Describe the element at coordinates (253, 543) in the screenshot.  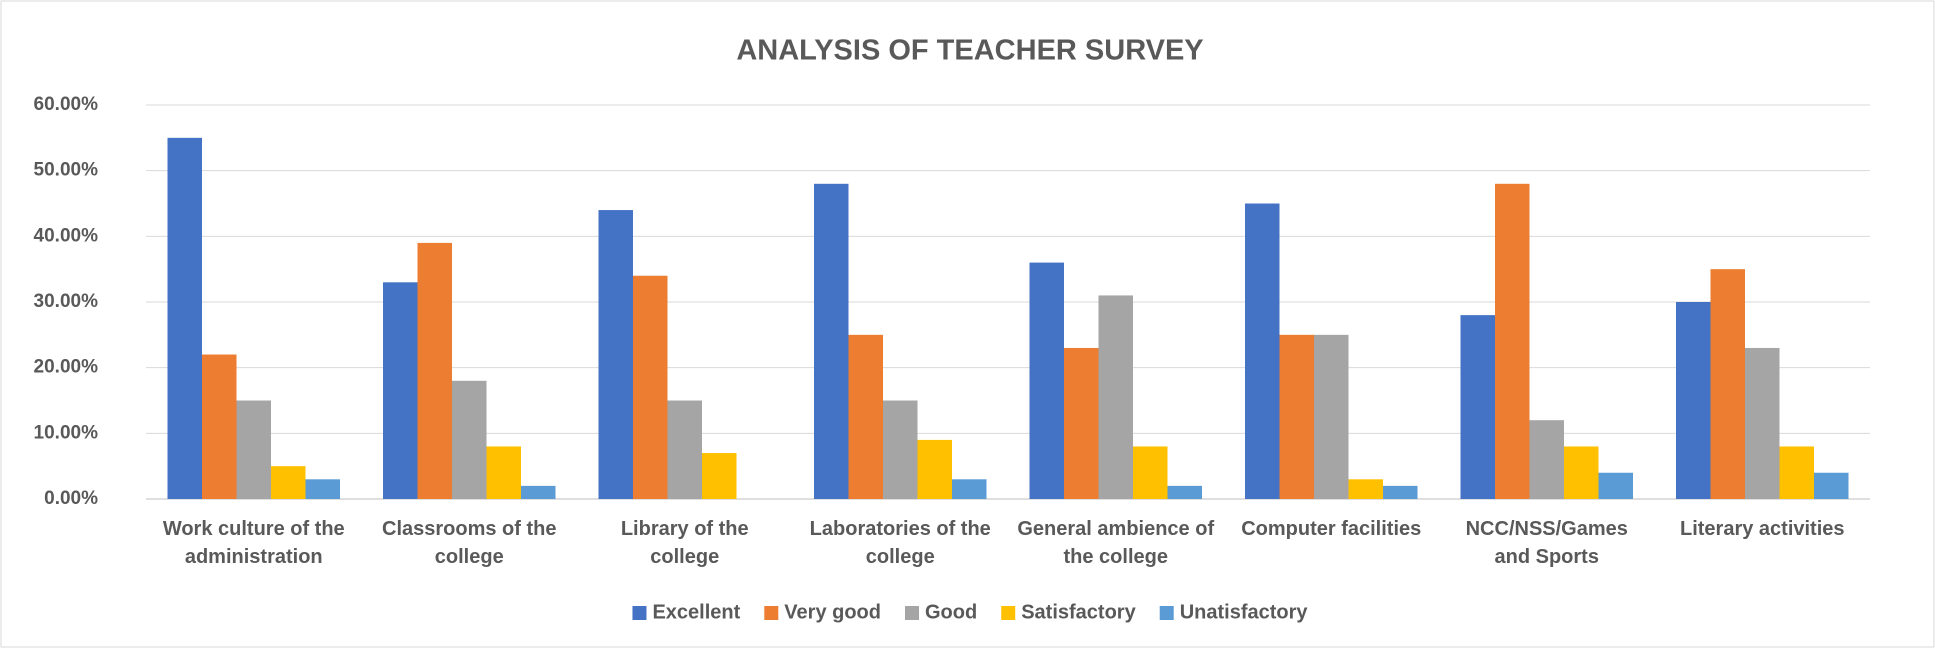
I see `x-tick-label: Work culture of the administration` at that location.